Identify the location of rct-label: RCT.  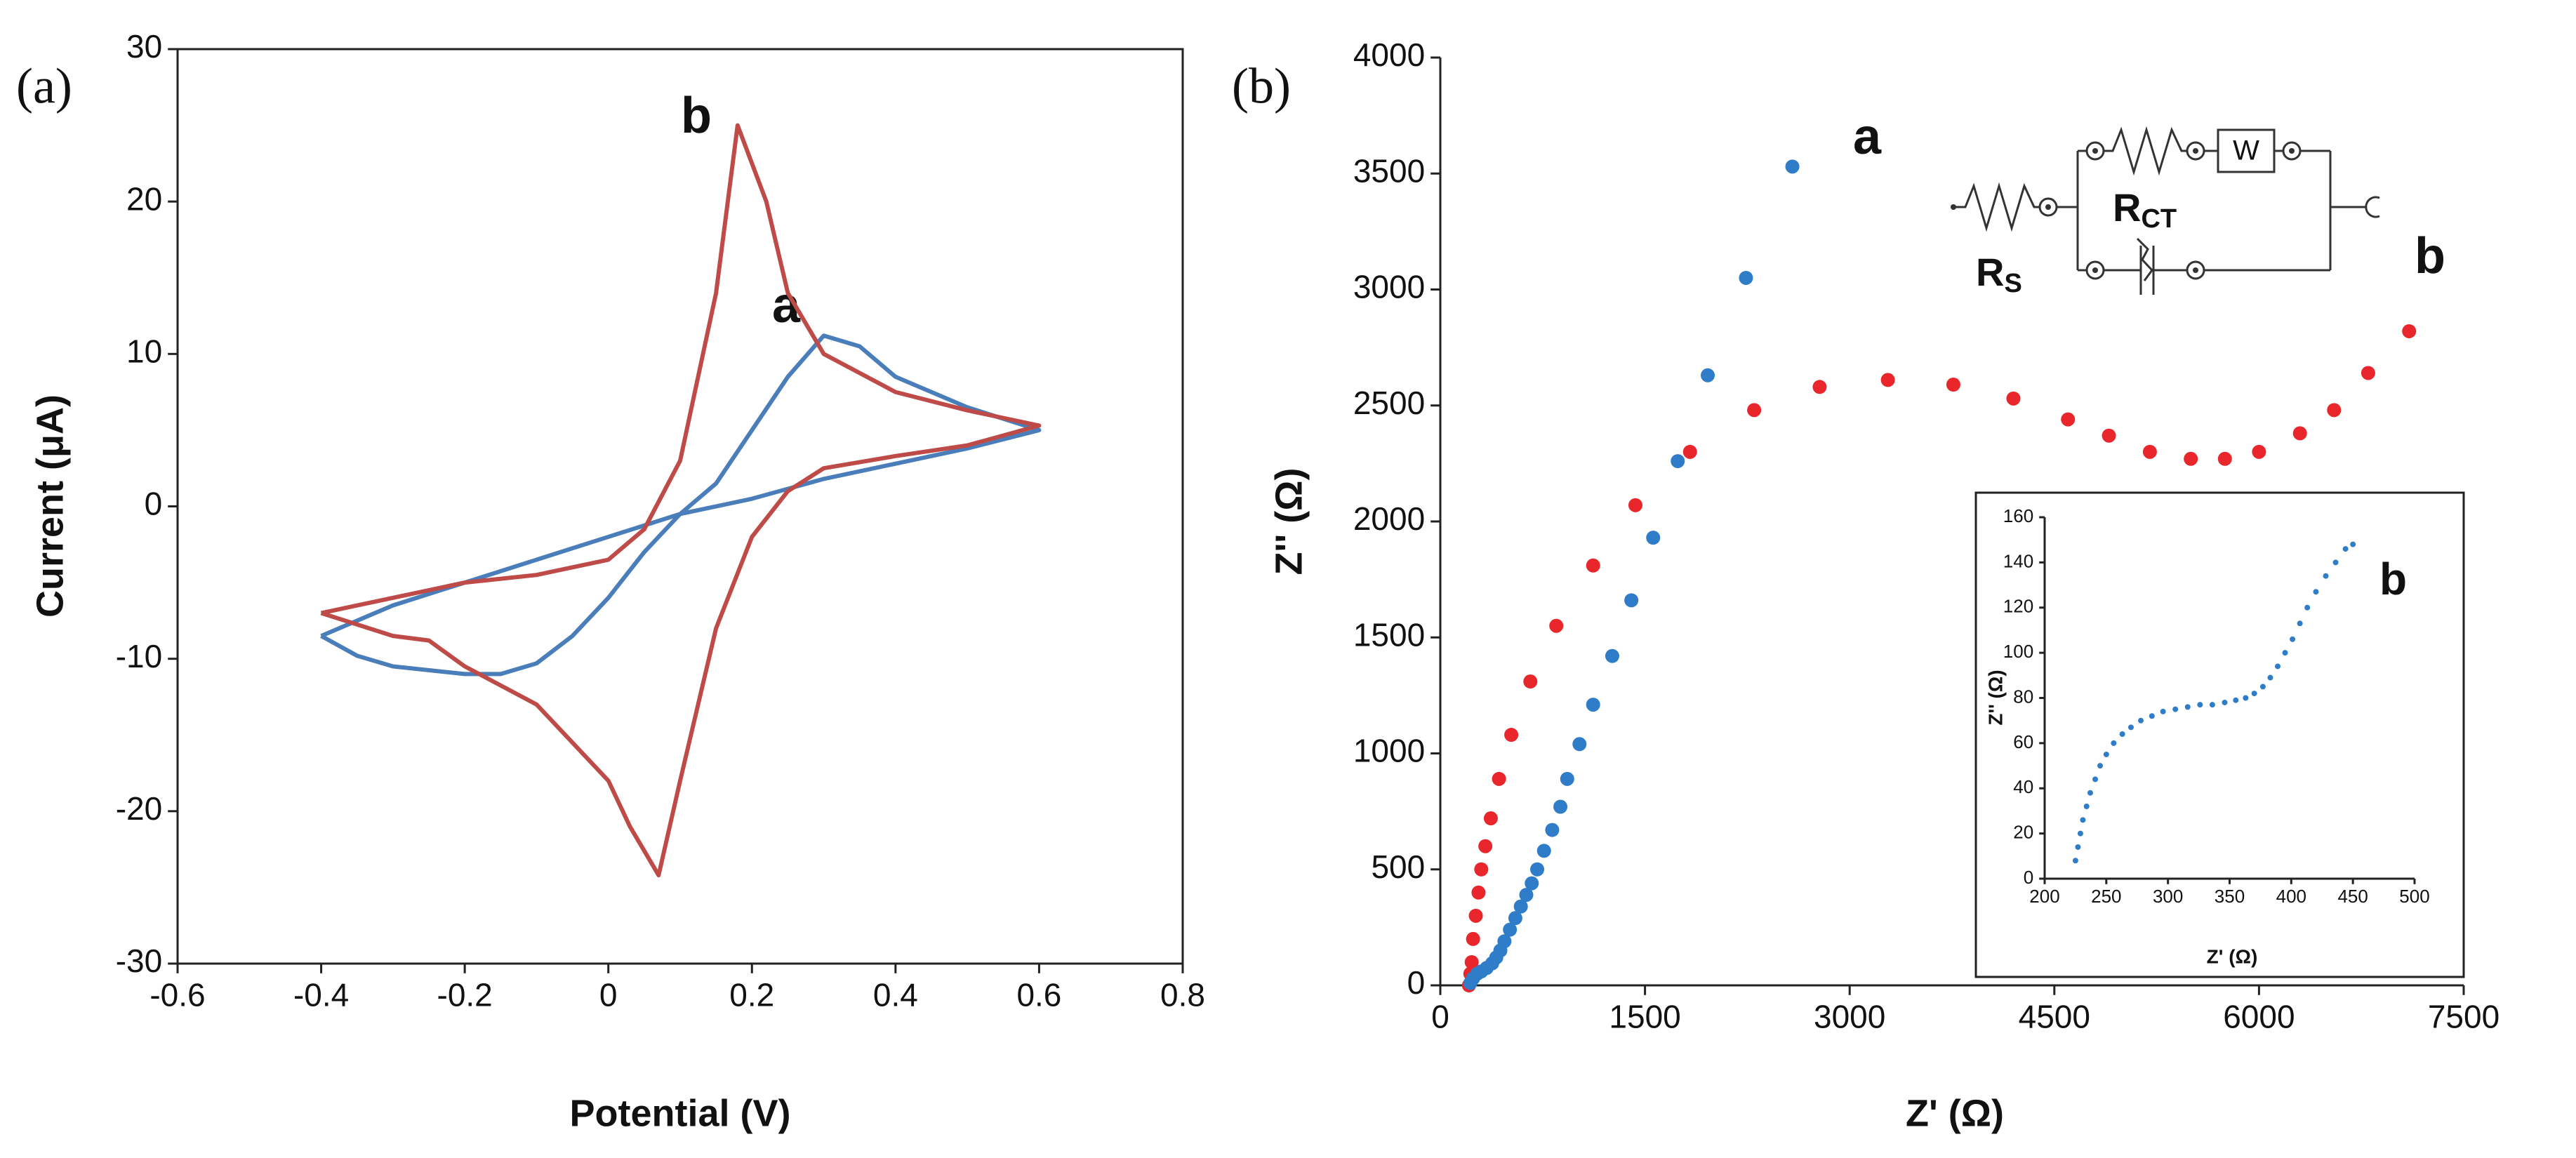
(2145, 209).